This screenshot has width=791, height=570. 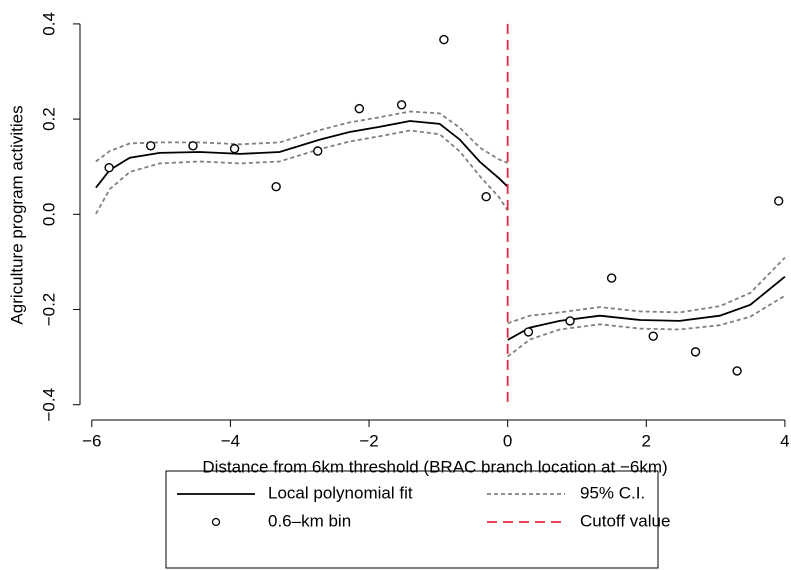 What do you see at coordinates (625, 520) in the screenshot?
I see `legend-label: Cutoff value` at bounding box center [625, 520].